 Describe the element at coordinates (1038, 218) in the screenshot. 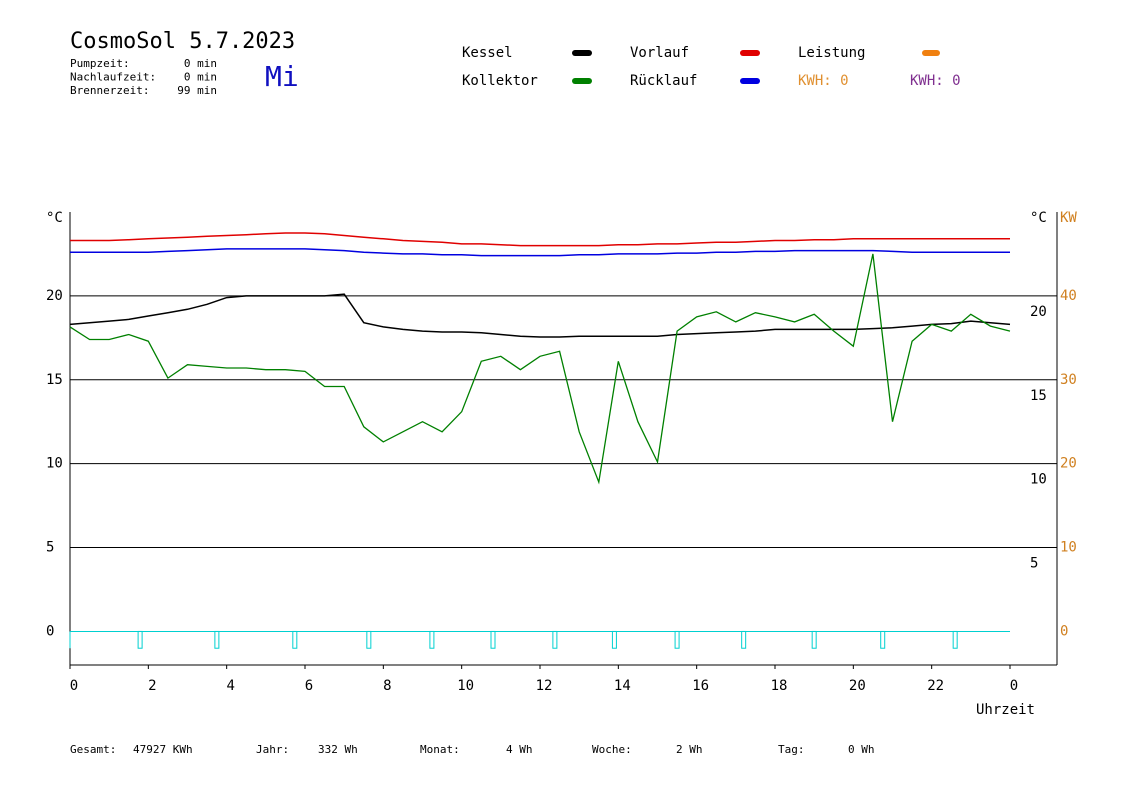

I see `y-unit-right: °C` at that location.